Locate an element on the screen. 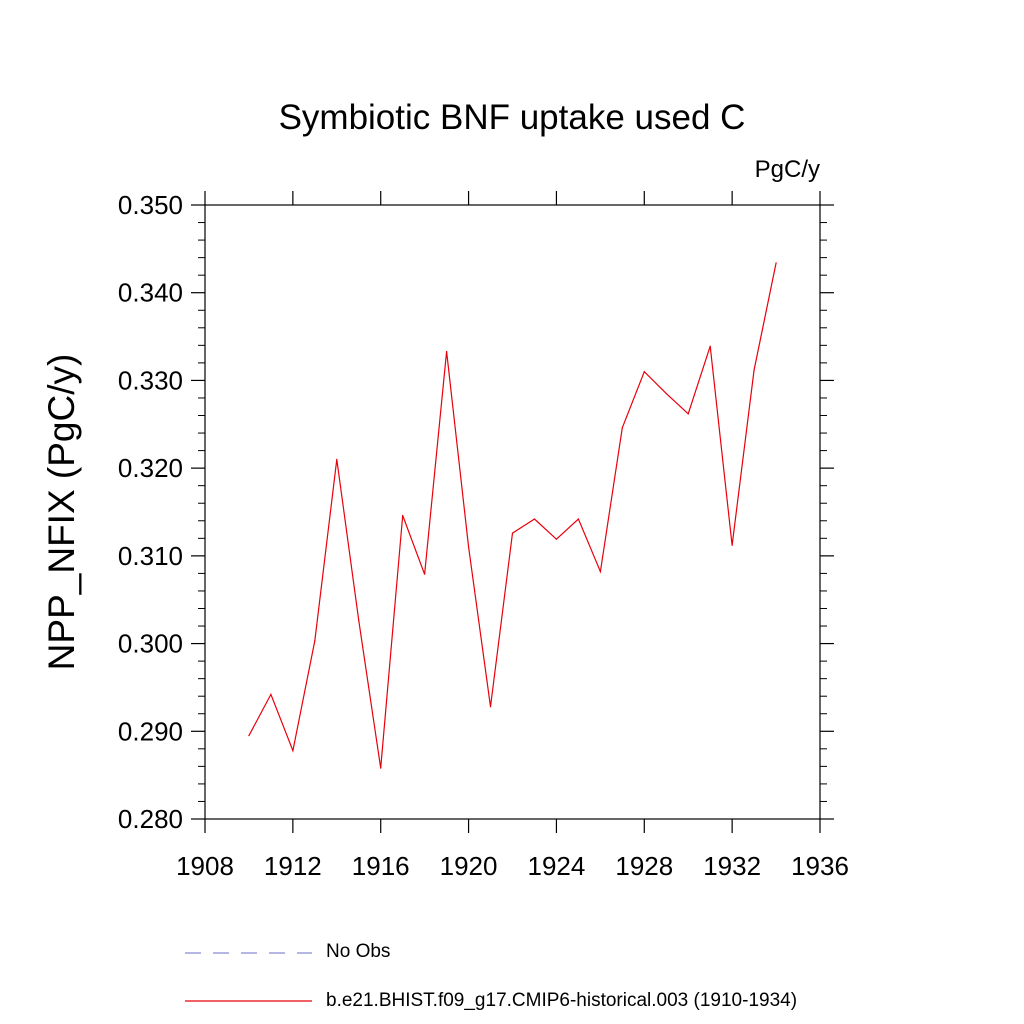 The image size is (1024, 1024). x-tick-label: 1908 is located at coordinates (205, 866).